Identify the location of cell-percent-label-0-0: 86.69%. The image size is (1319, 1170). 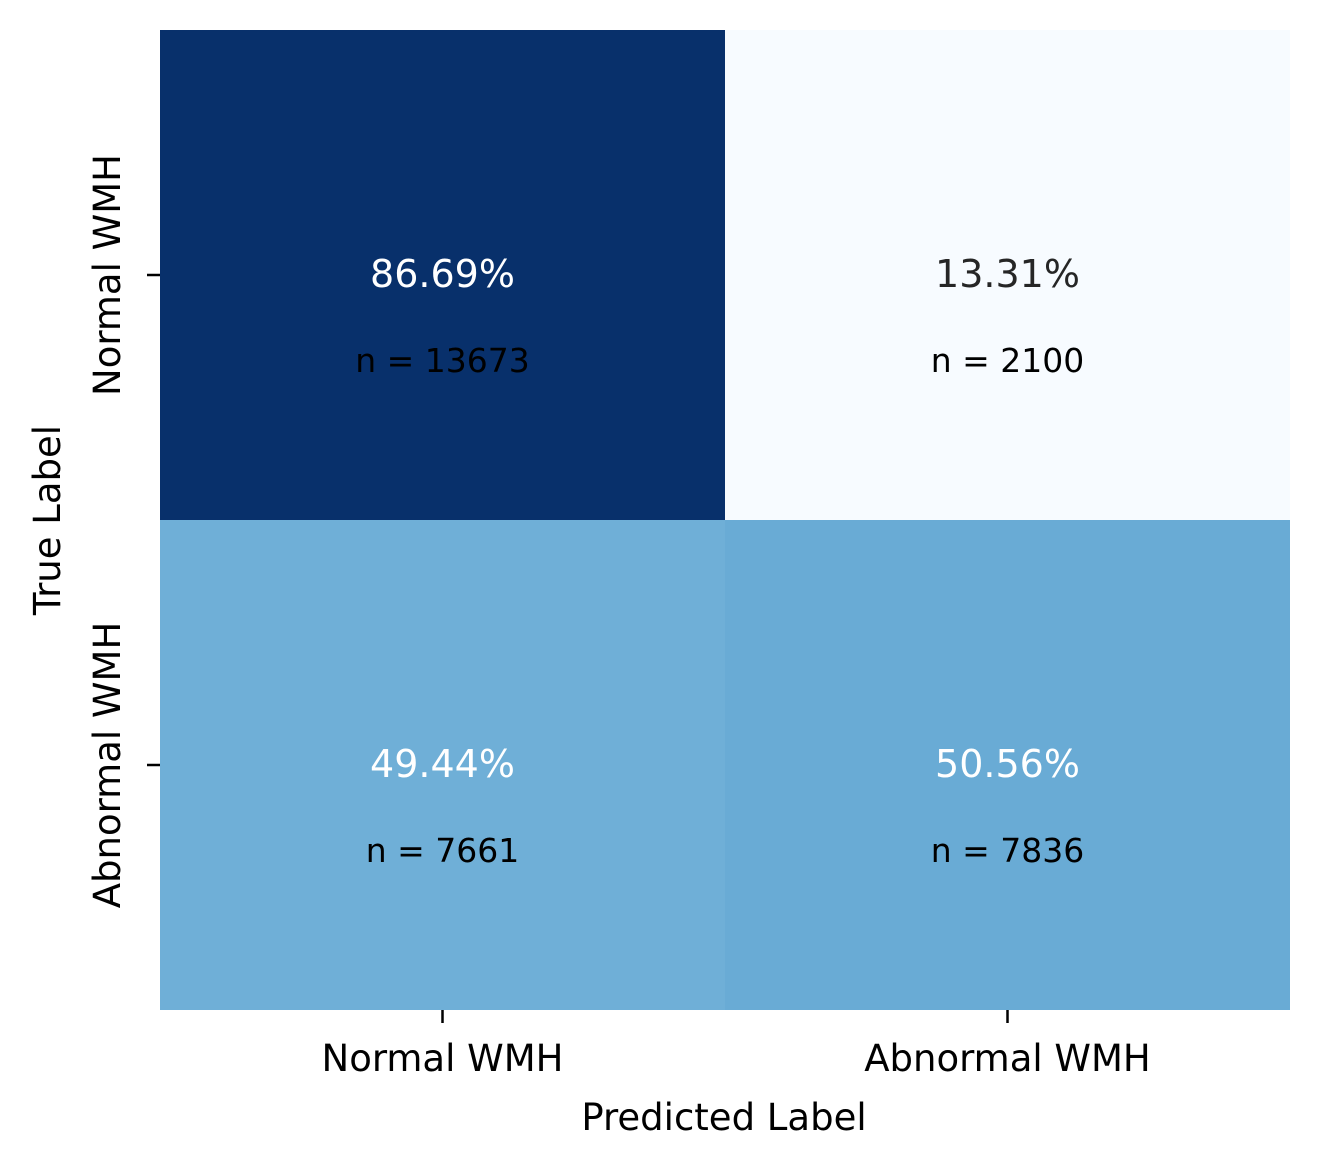
(442, 274).